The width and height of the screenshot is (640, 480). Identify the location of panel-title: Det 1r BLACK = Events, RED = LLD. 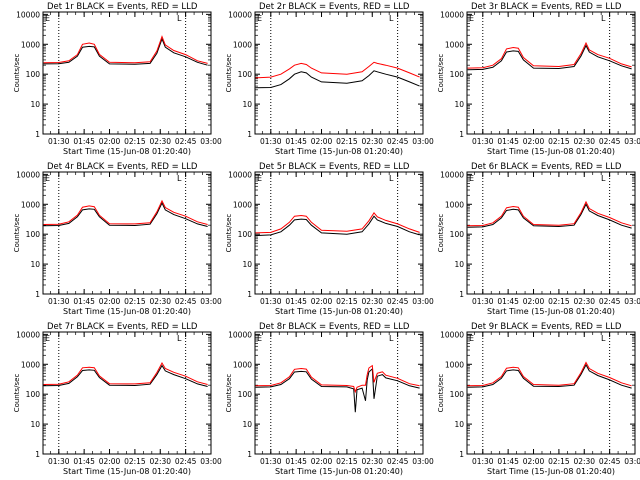
(122, 7).